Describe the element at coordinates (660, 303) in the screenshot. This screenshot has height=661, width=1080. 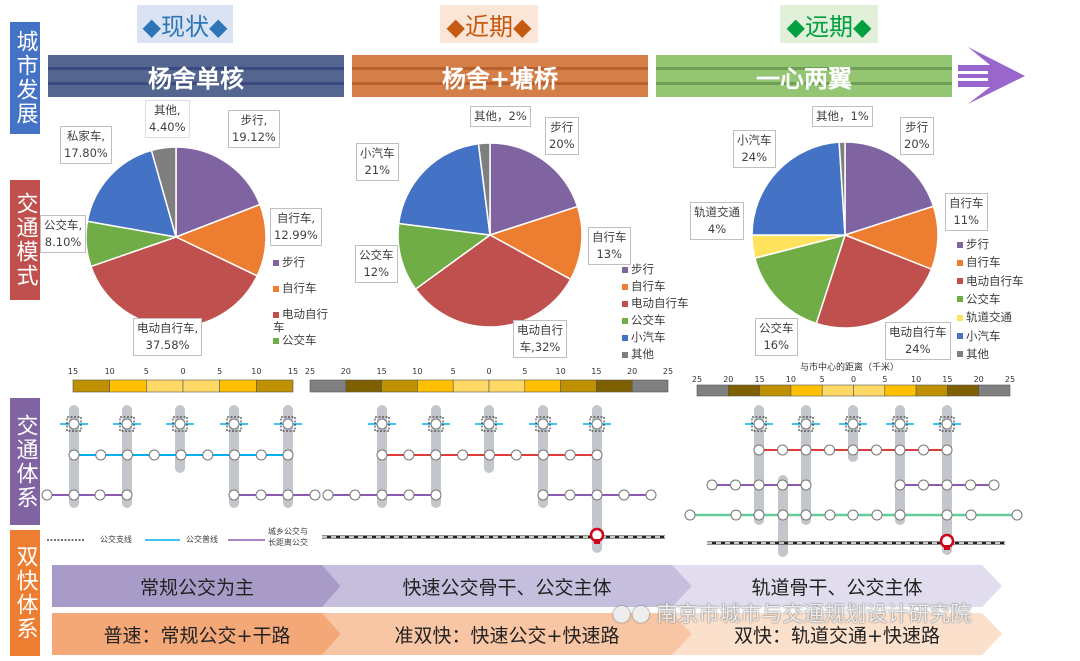
I see `legend-label: 电动自行车` at that location.